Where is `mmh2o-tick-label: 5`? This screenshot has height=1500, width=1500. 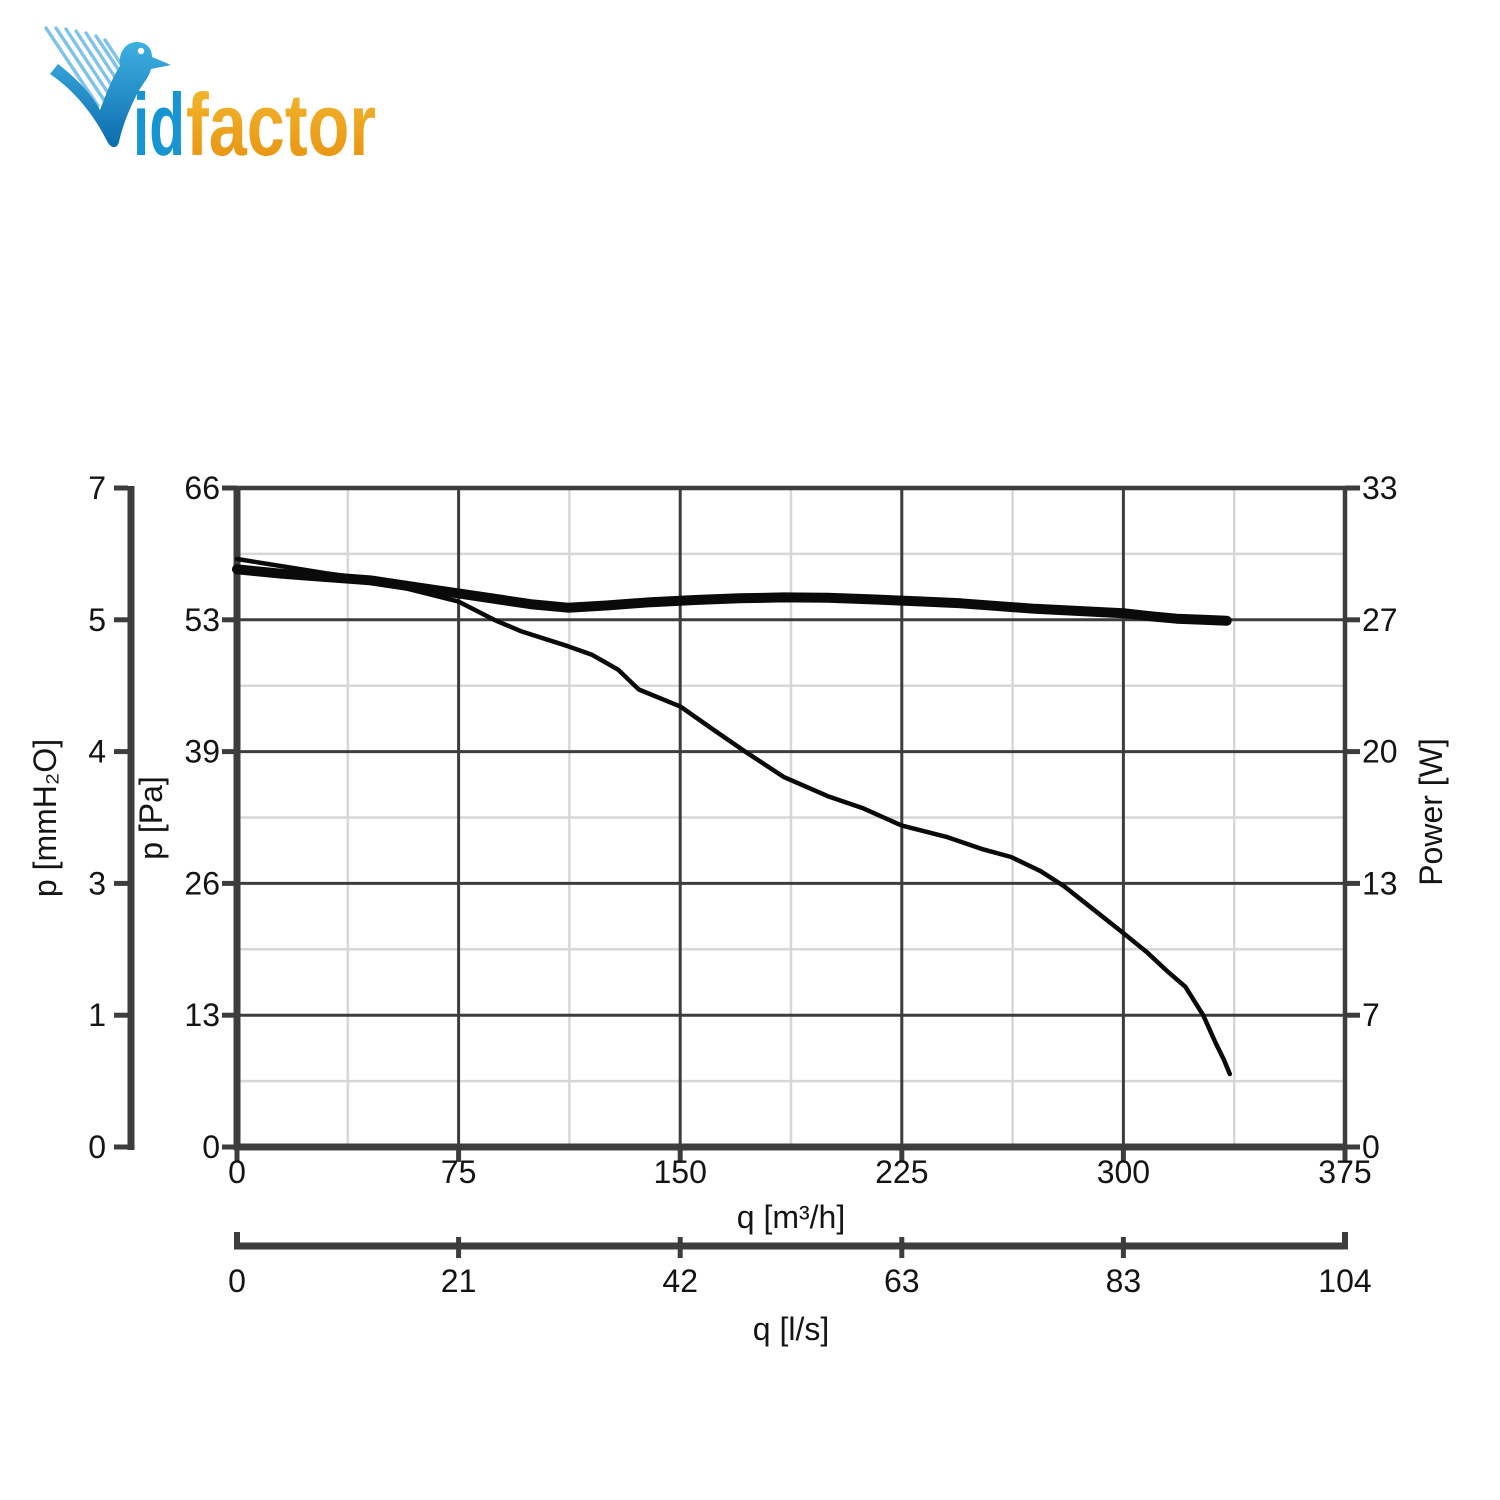 mmh2o-tick-label: 5 is located at coordinates (97, 620).